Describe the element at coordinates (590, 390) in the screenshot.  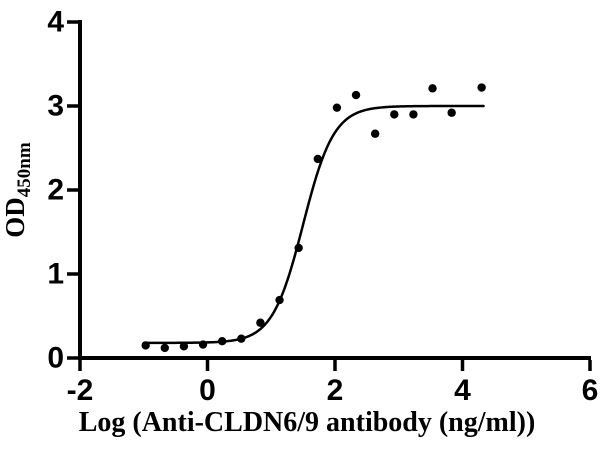
I see `x-tick-label: 6` at that location.